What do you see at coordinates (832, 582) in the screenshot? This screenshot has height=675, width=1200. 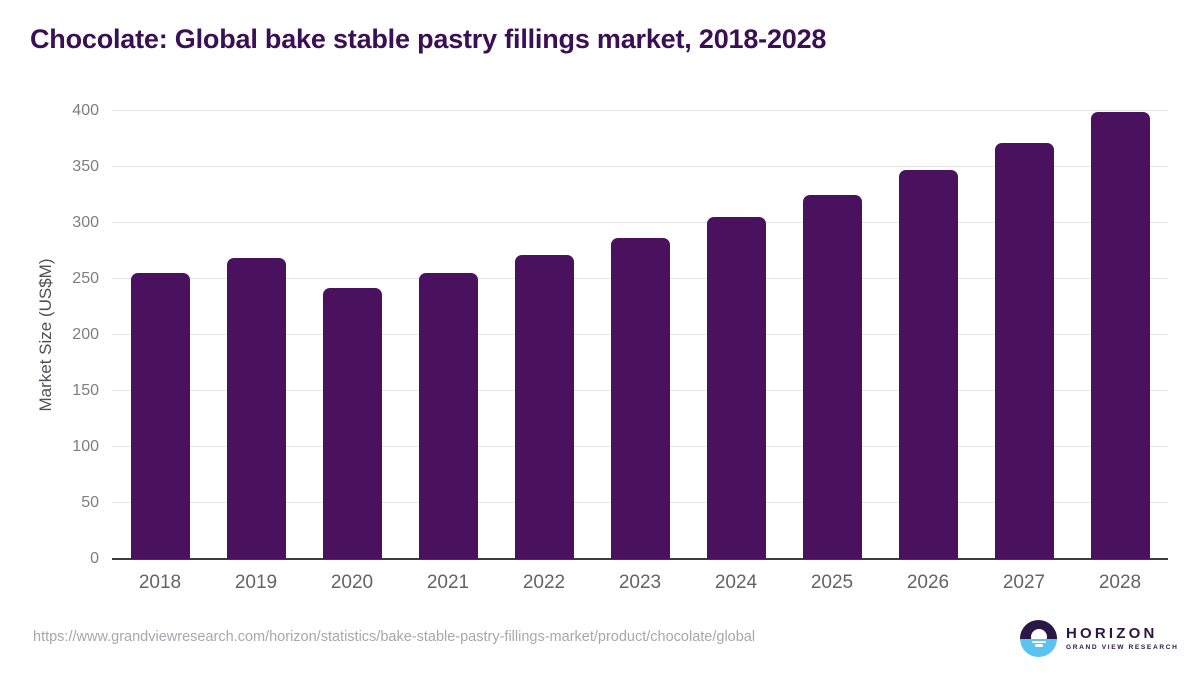 I see `x-tick-label: 2025` at bounding box center [832, 582].